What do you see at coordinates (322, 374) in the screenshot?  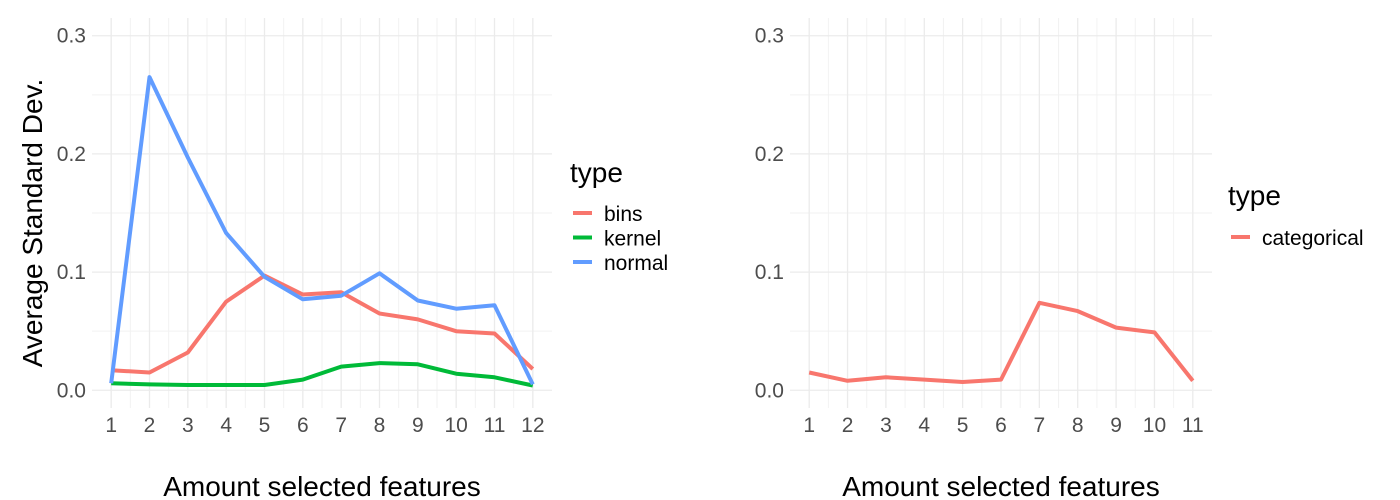 I see `series-line-kernel` at bounding box center [322, 374].